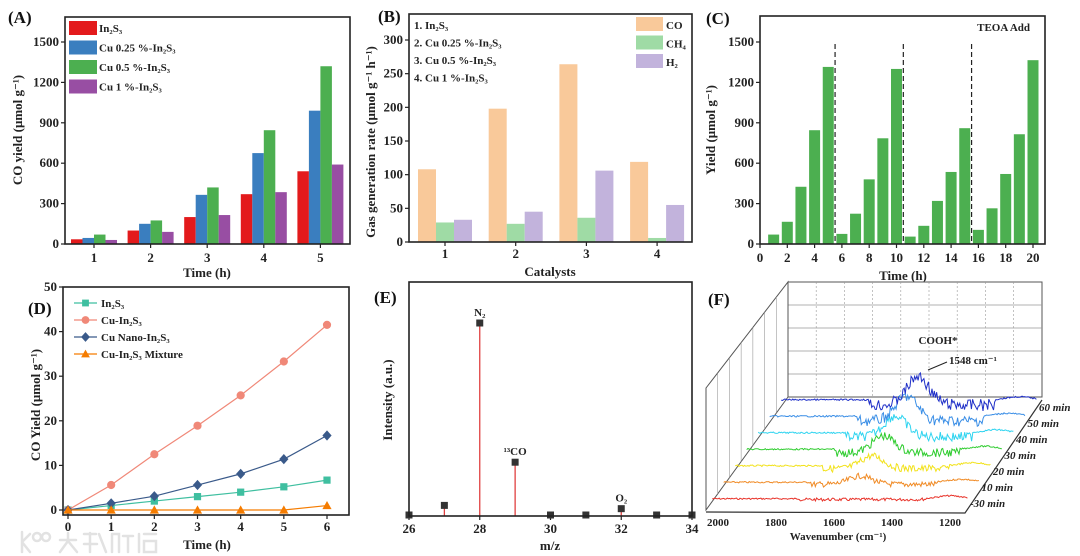 The height and width of the screenshot is (556, 1080). I want to click on legend-label: Cu 0.25 %-In₂S₃, so click(137, 49).